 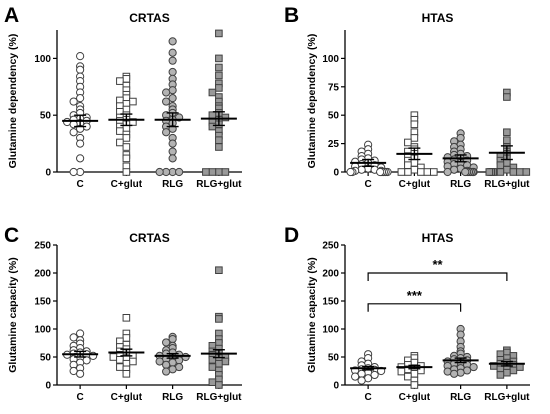 I want to click on significance-bracket, so click(x=414, y=307).